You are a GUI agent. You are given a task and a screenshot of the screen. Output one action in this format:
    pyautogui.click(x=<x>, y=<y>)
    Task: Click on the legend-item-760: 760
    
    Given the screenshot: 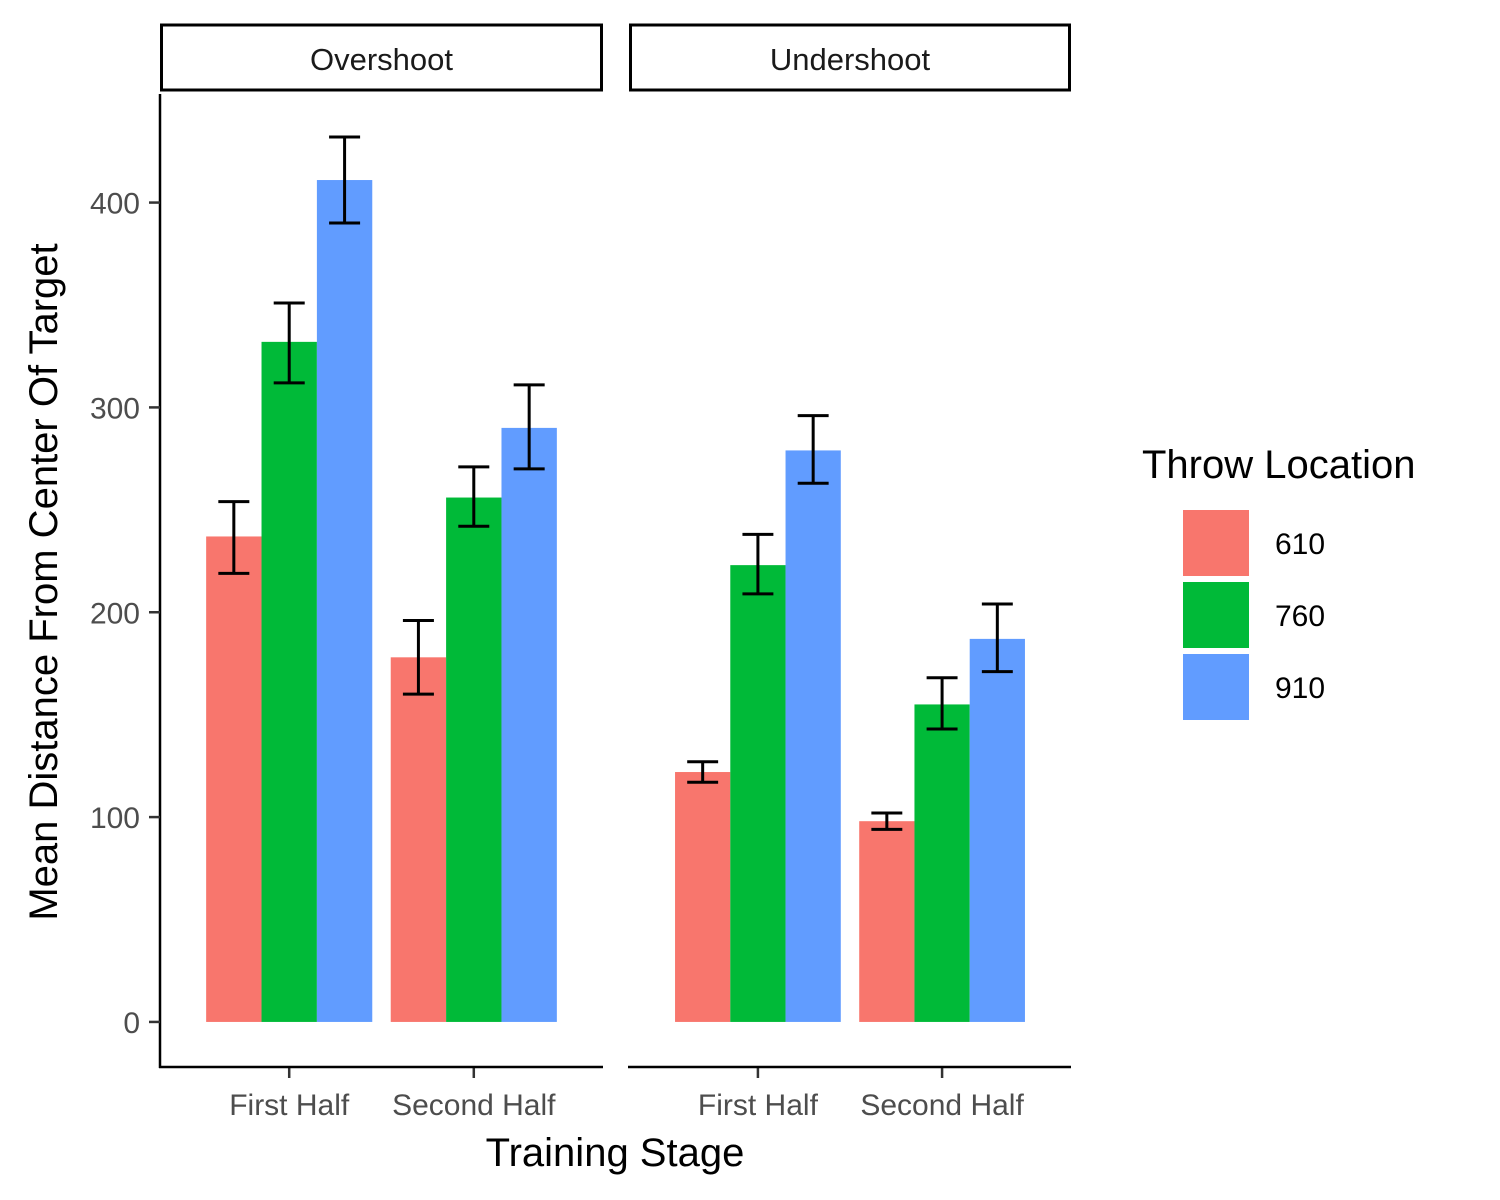 What is the action you would take?
    pyautogui.click(x=1254, y=615)
    